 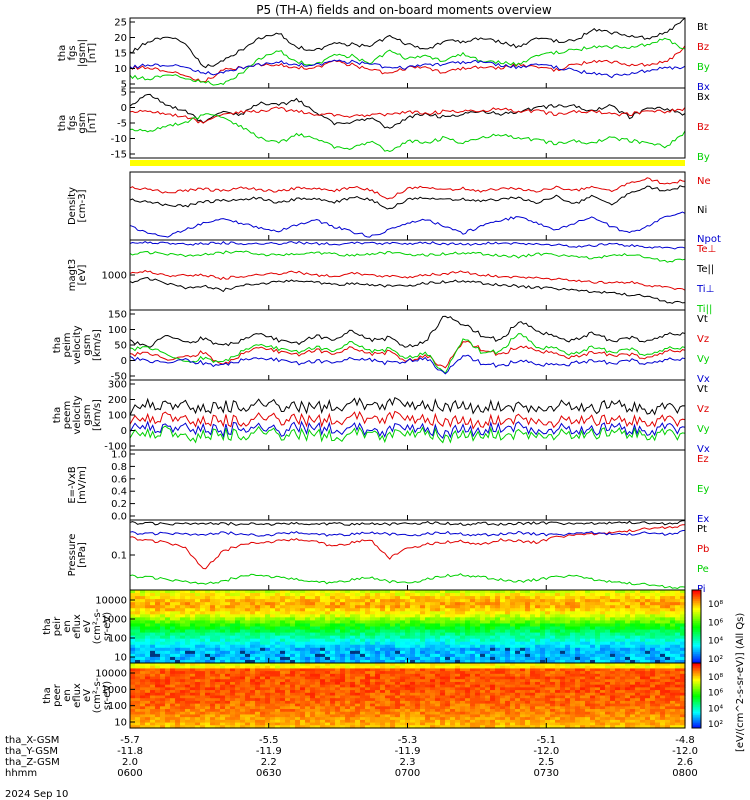 I want to click on fgs-gsm-legend-bx: Bx, so click(x=703, y=97).